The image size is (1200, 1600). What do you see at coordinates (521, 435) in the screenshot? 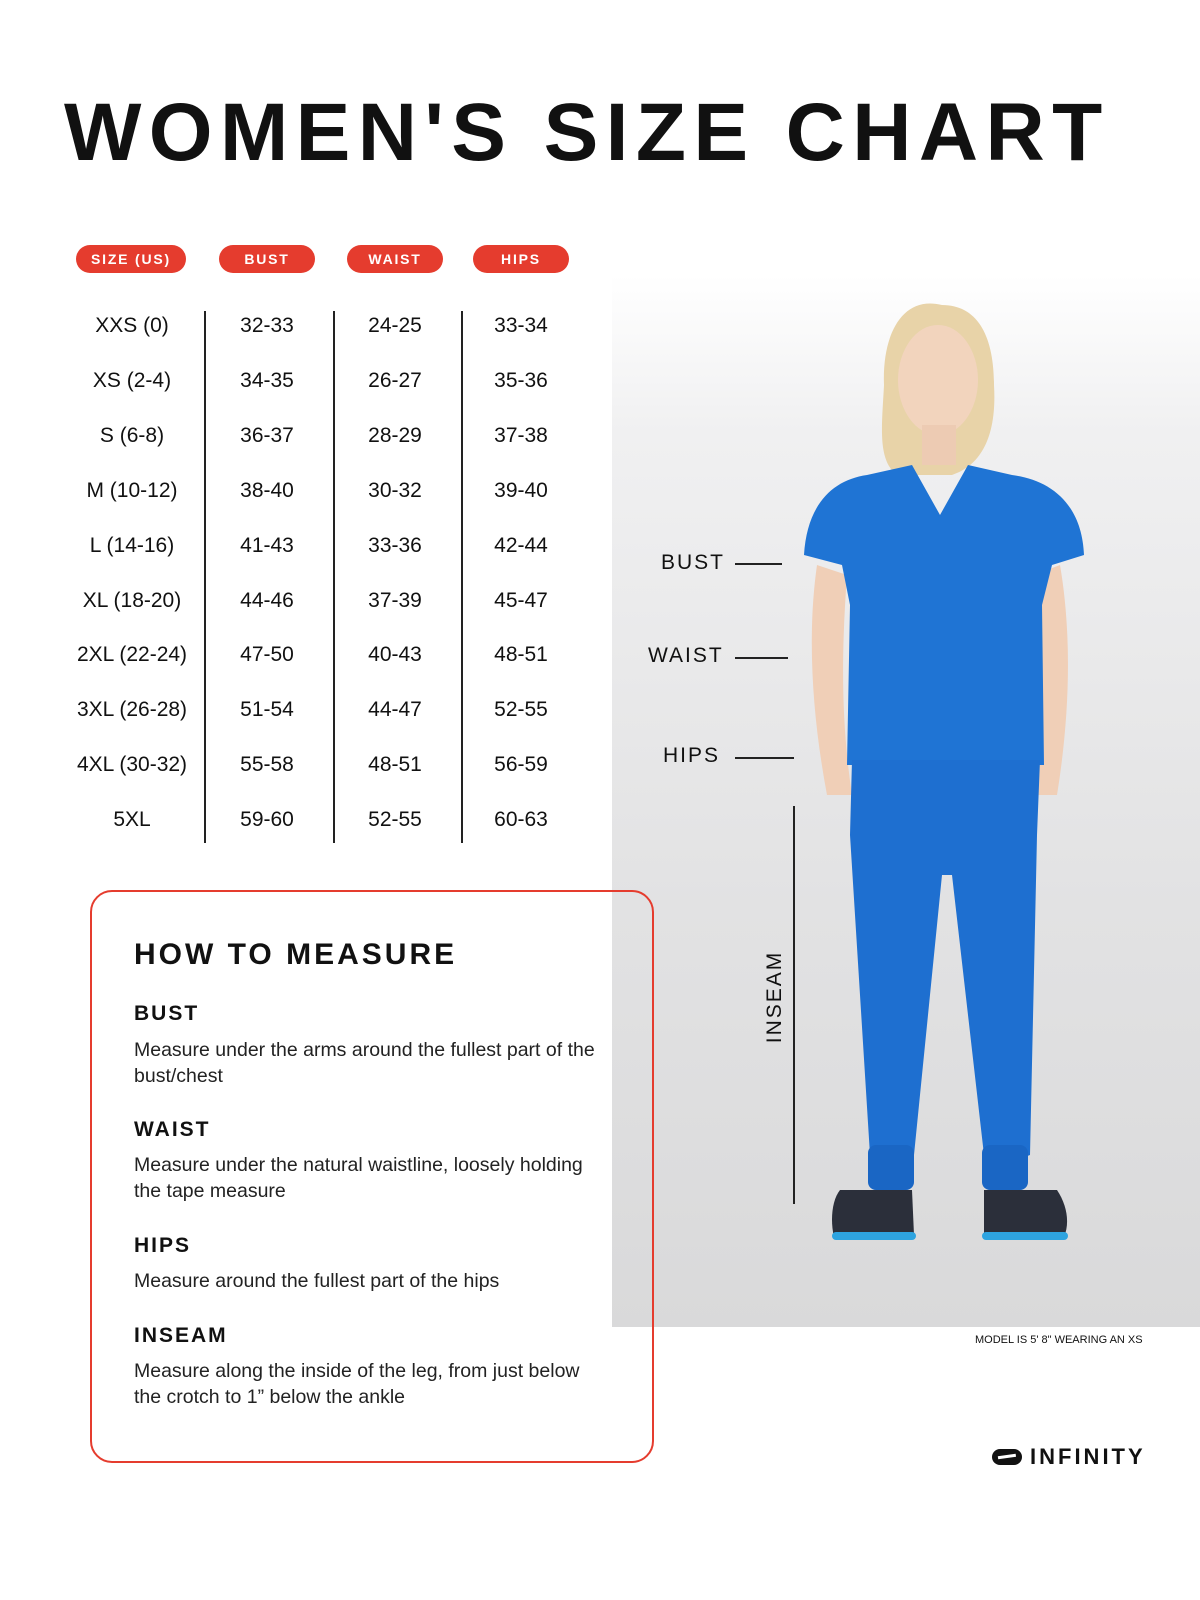
I see `measurement-cell: 37-38` at bounding box center [521, 435].